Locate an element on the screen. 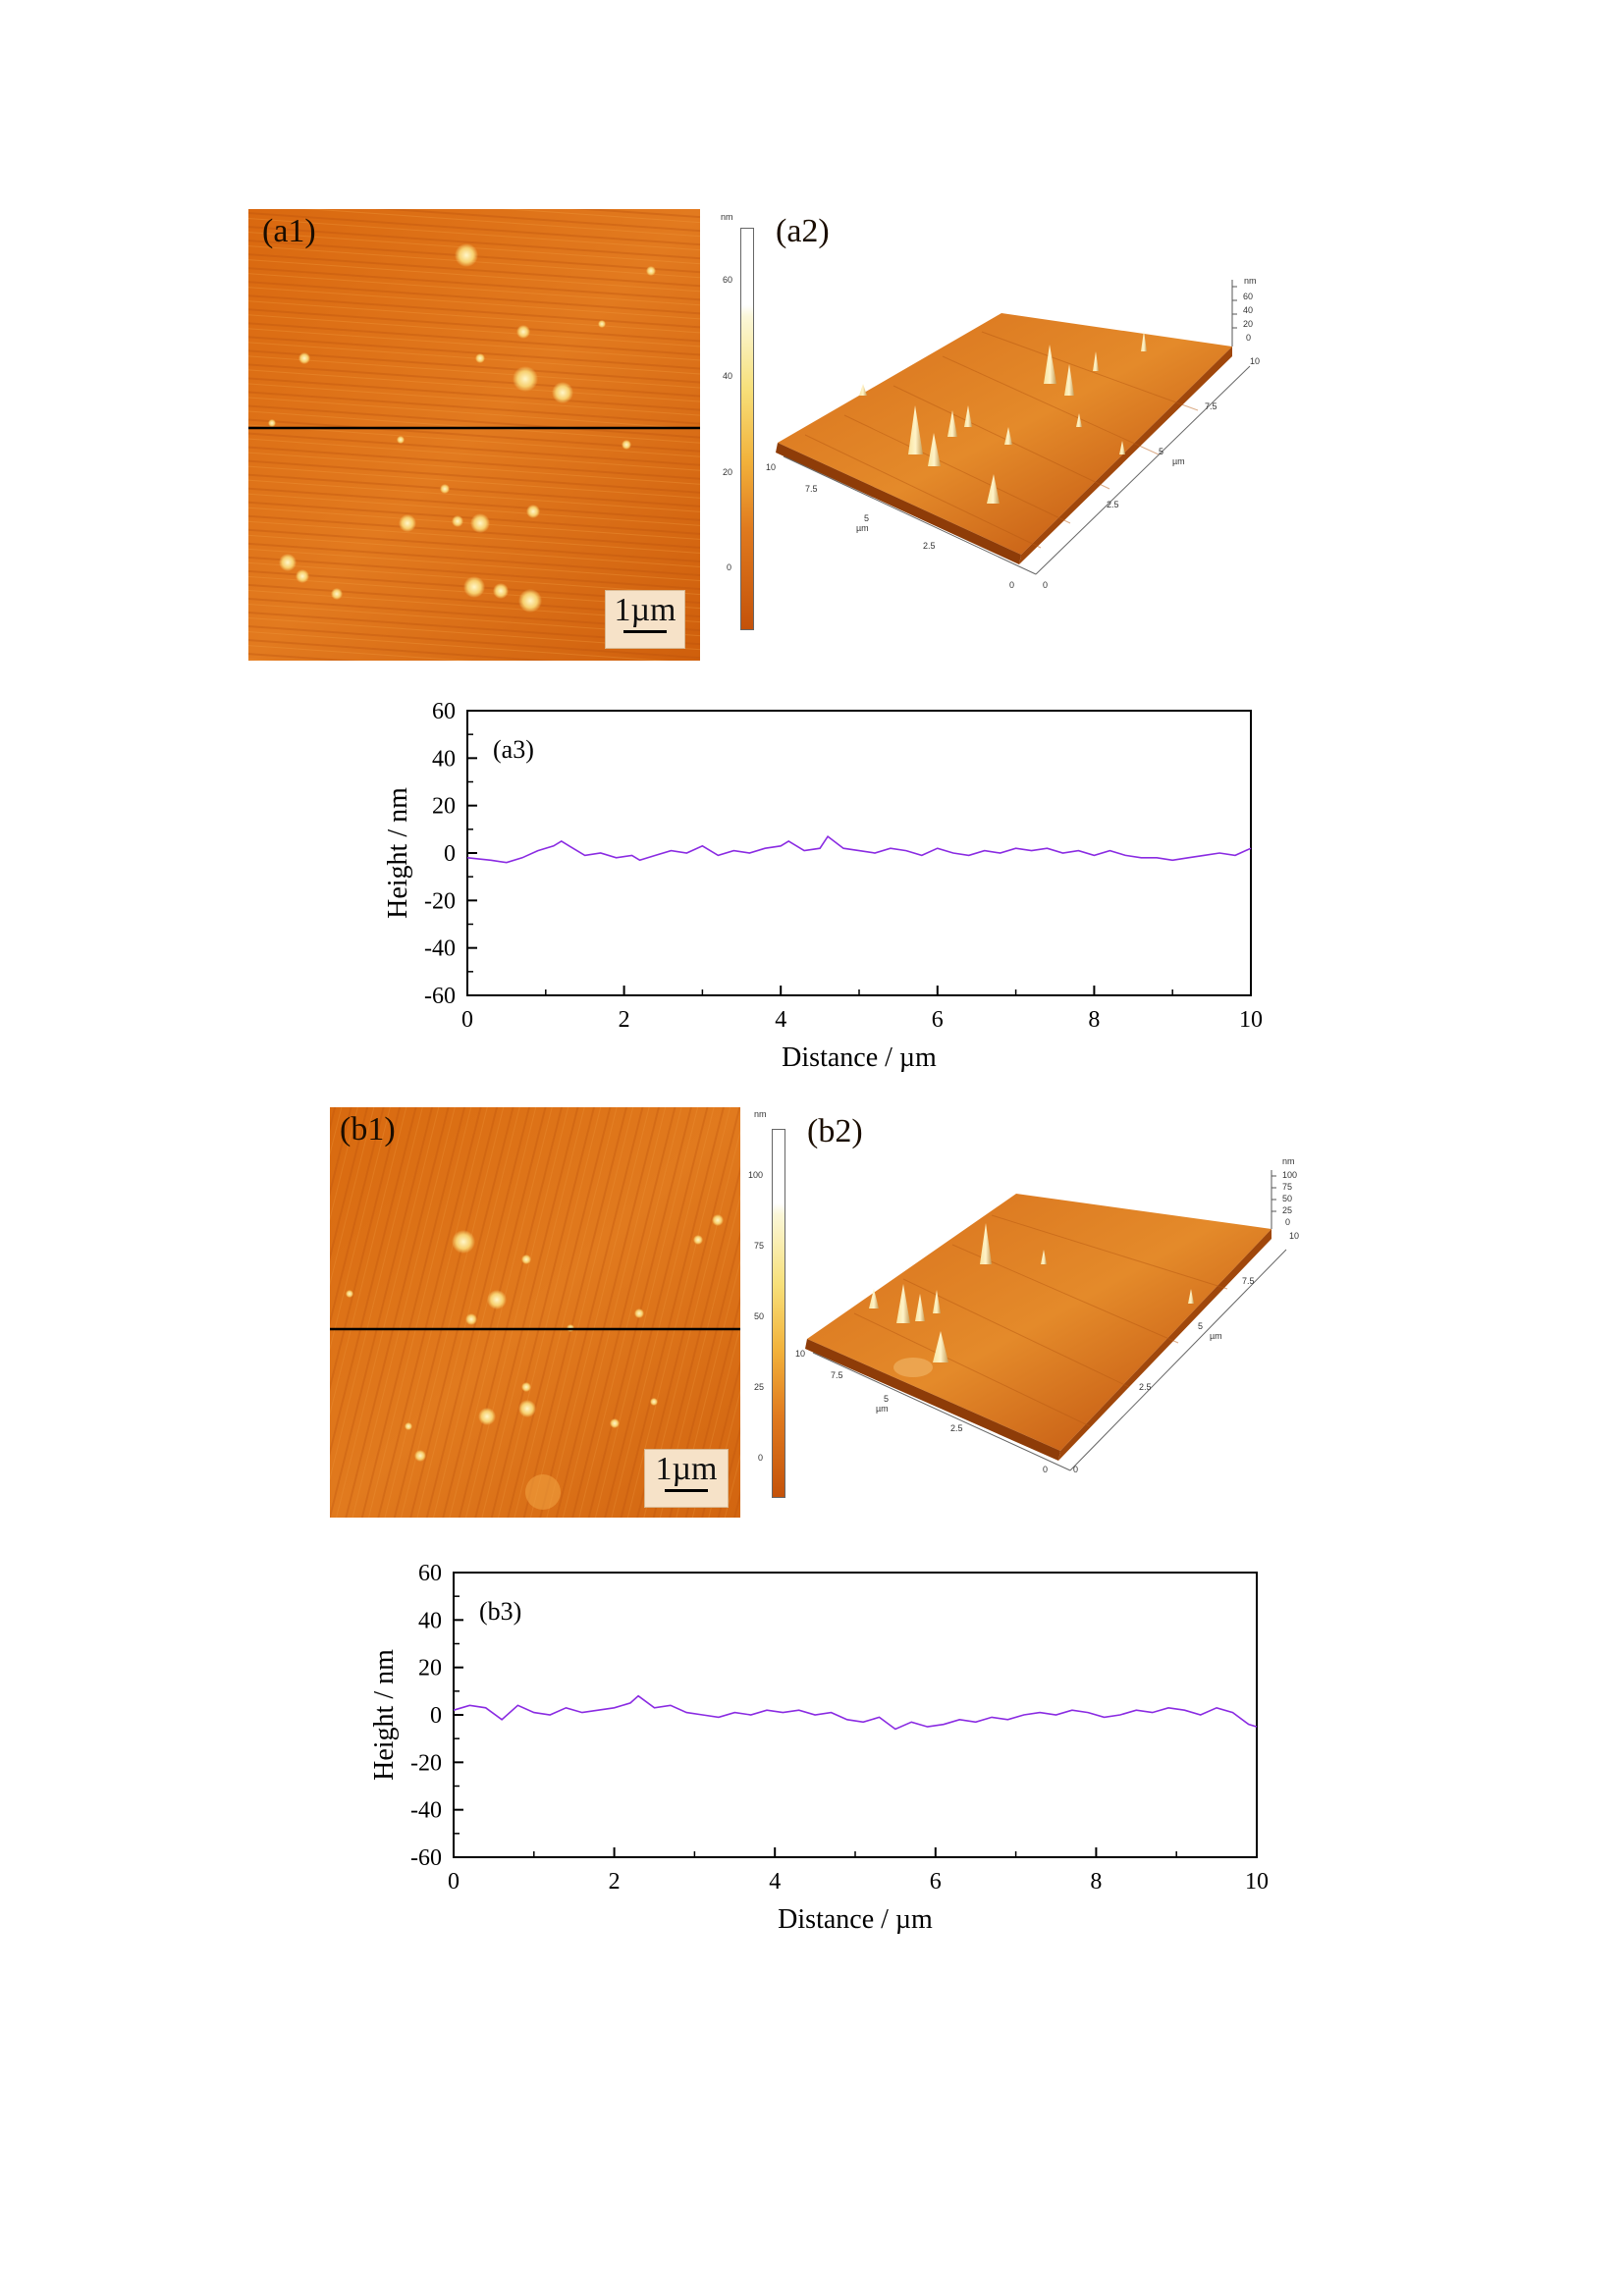 The width and height of the screenshot is (1623, 2296). x-axis-tick-a2-2: 5 is located at coordinates (867, 518).